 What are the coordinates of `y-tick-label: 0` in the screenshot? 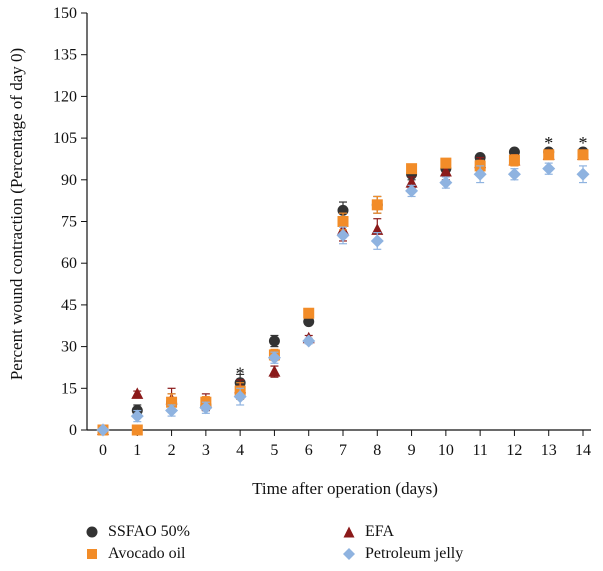 It's located at (73, 430).